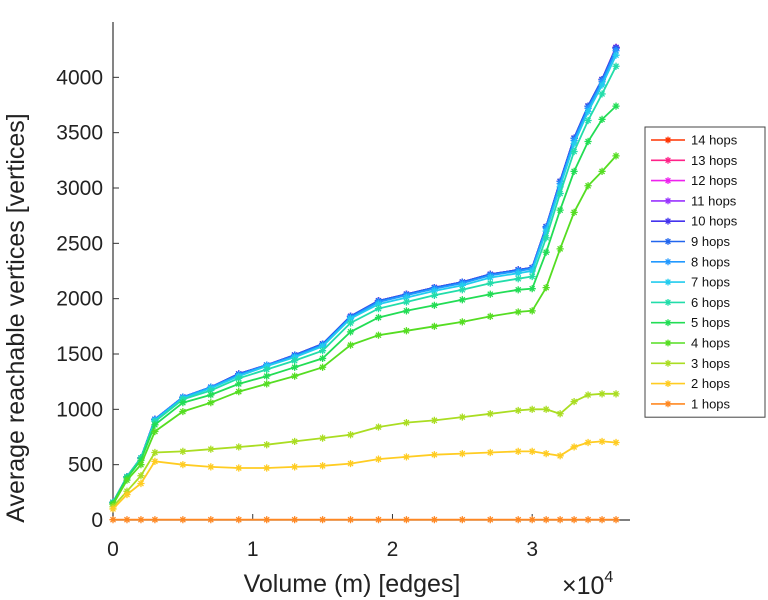 The width and height of the screenshot is (768, 600). I want to click on series-line, so click(364, 450).